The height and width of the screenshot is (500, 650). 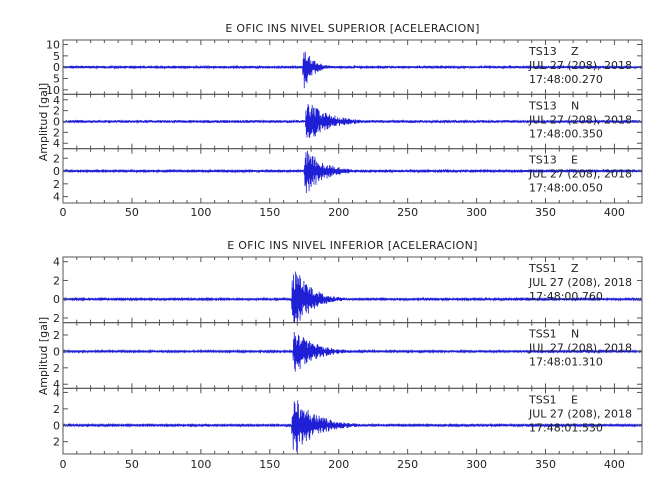 What do you see at coordinates (566, 296) in the screenshot?
I see `time-label: 17:48:00.760` at bounding box center [566, 296].